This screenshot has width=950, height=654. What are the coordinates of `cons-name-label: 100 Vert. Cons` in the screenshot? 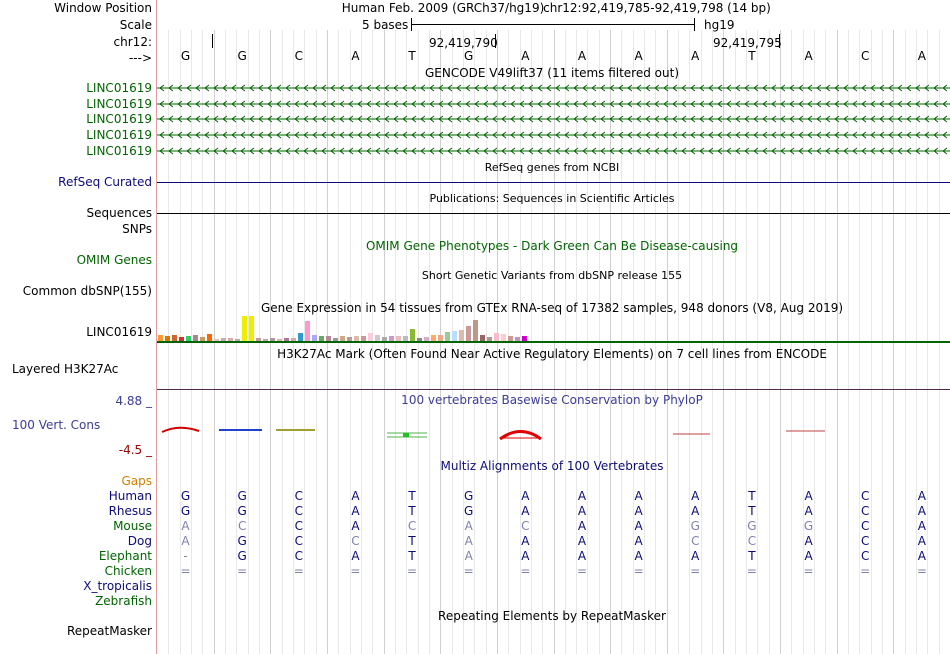 It's located at (56, 425).